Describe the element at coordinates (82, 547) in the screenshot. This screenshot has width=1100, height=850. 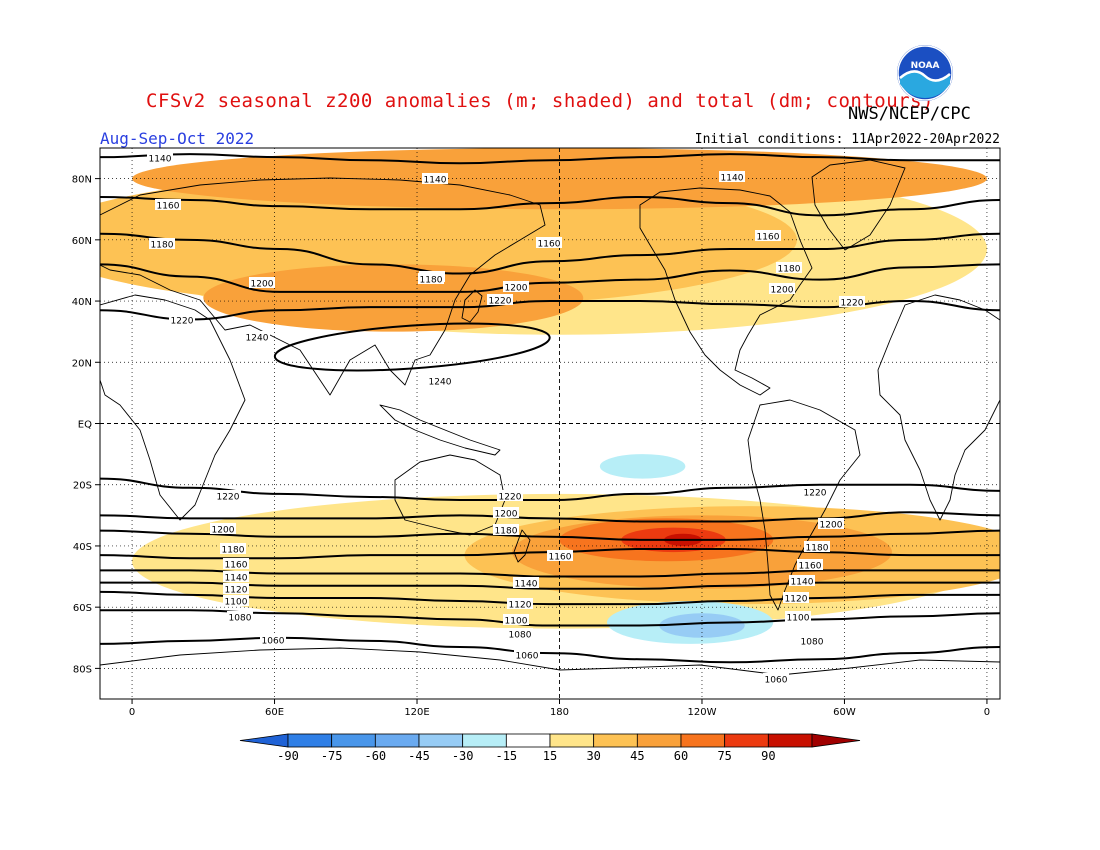
I see `lat-label-40S: 40S` at that location.